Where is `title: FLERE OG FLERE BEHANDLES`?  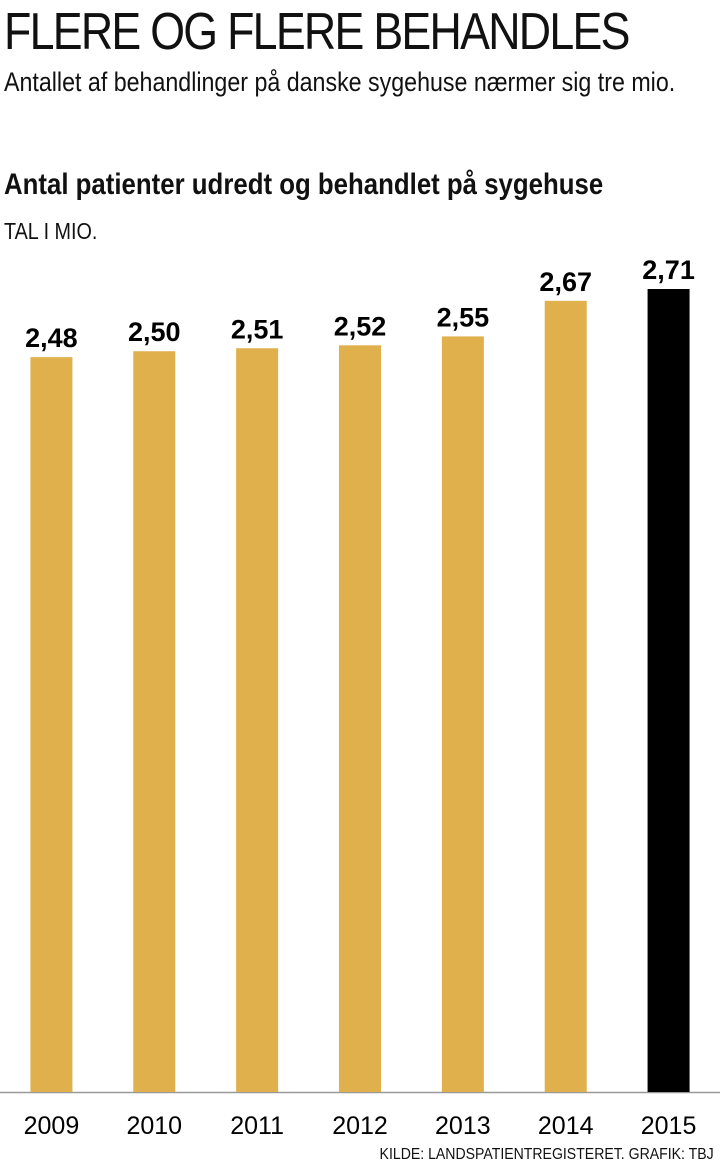
title: FLERE OG FLERE BEHANDLES is located at coordinates (317, 32).